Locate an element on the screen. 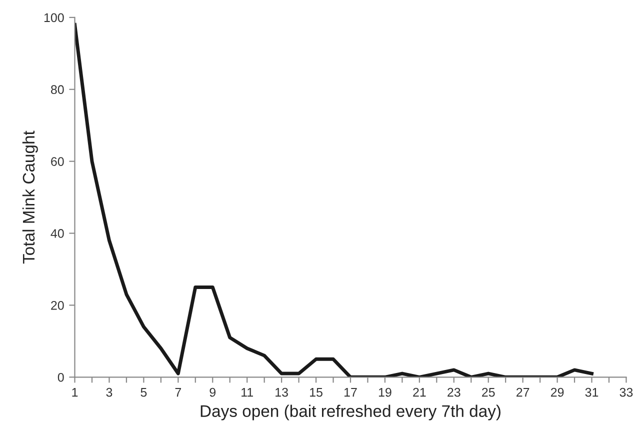 This screenshot has height=436, width=639. x-tick-label: 21 is located at coordinates (419, 392).